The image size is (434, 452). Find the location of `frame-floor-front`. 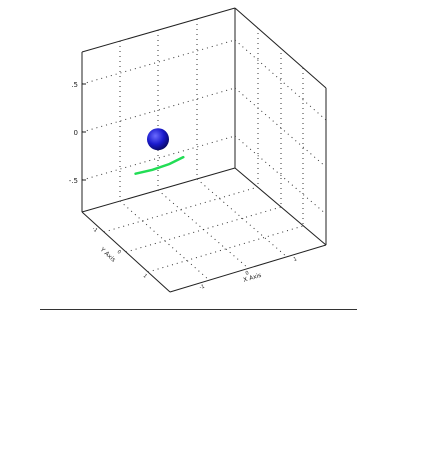

frame-floor-front is located at coordinates (248, 268).